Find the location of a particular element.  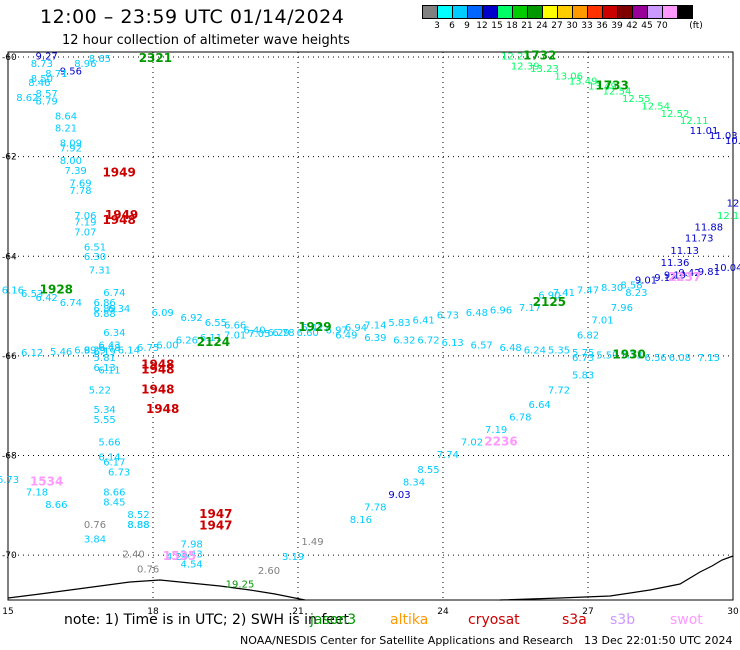

wave-height-value: 8.46 is located at coordinates (39, 83).